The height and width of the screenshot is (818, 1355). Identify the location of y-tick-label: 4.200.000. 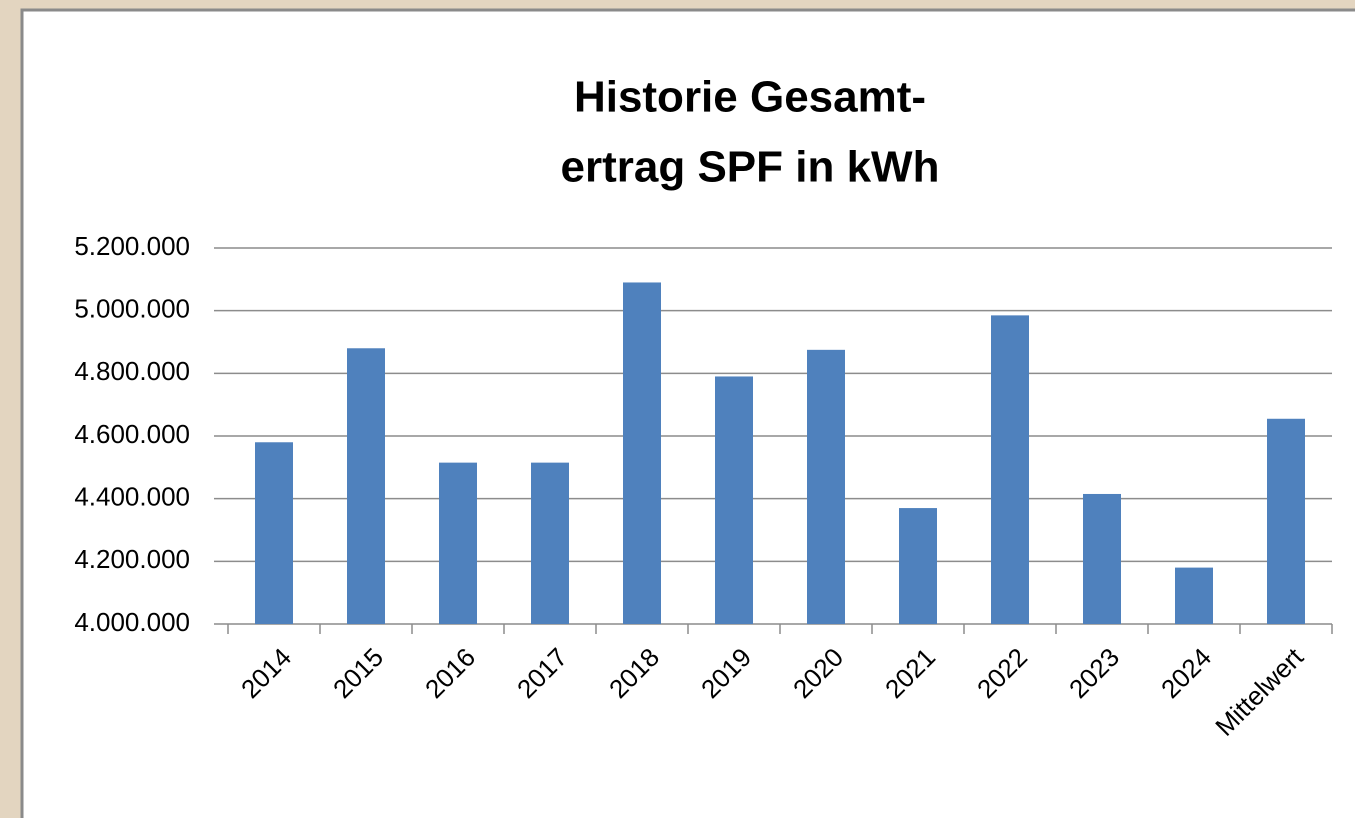
(132, 559).